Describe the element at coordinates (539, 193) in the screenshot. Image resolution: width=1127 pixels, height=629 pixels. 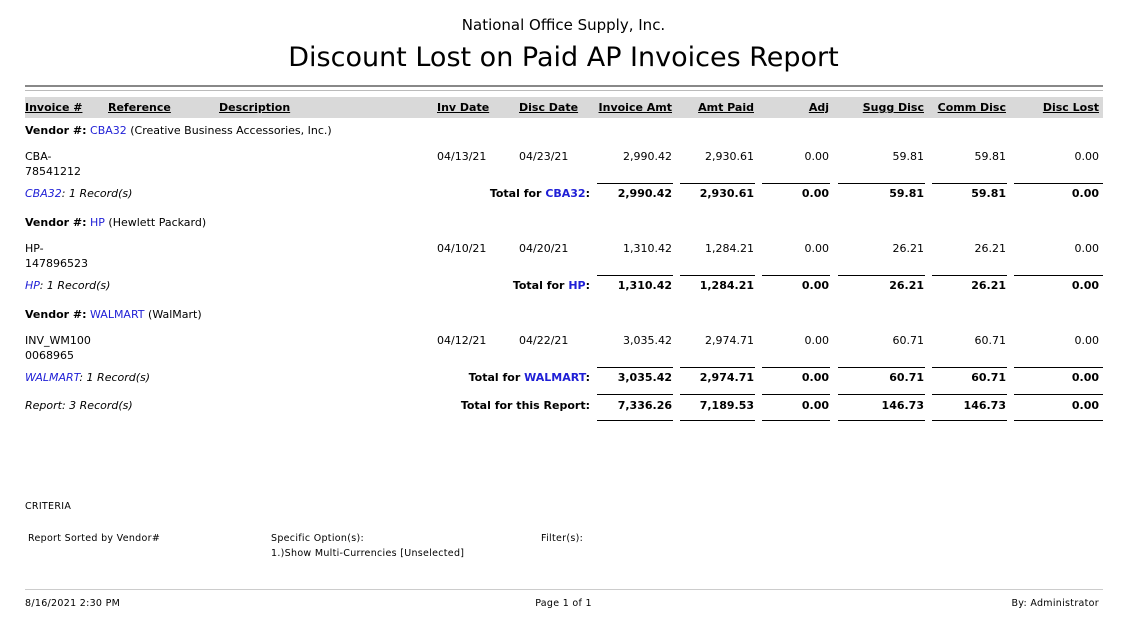
I see `vendor-total-label: Total for CBA32:` at that location.